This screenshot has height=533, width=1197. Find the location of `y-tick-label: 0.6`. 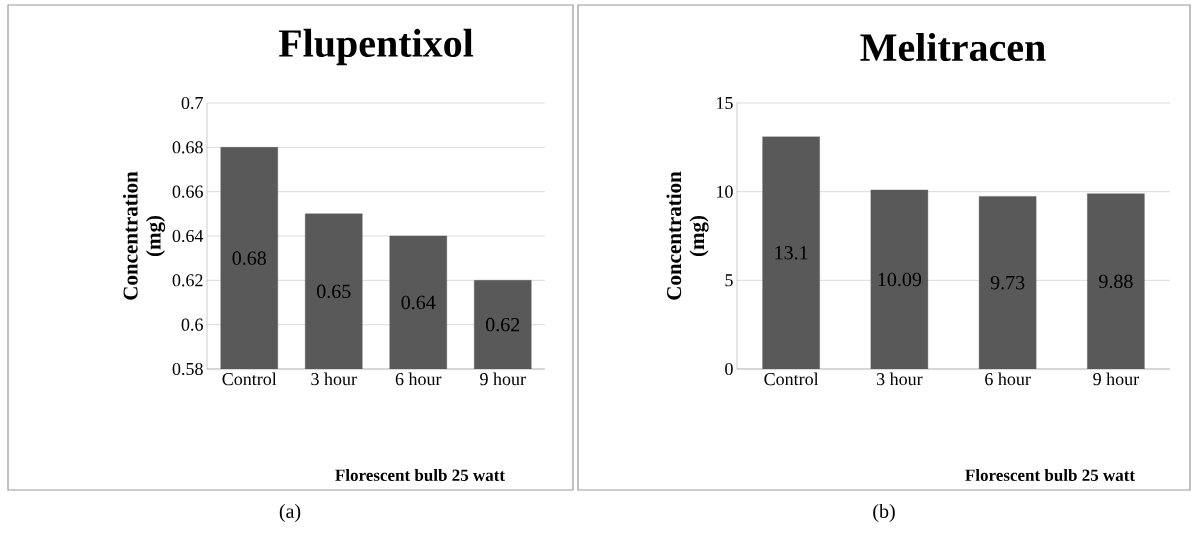

y-tick-label: 0.6 is located at coordinates (192, 324).